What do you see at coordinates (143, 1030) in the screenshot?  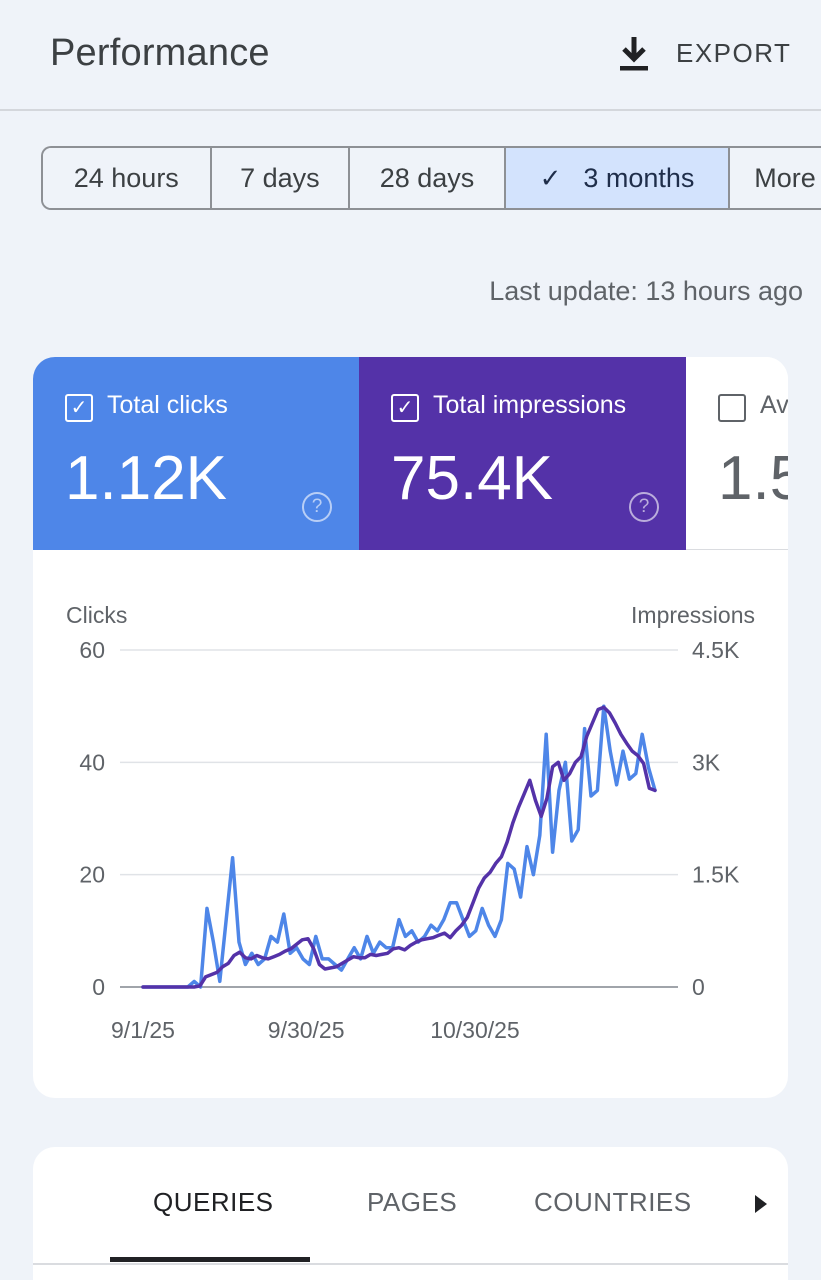 I see `x-tick-label: 9/1/25` at bounding box center [143, 1030].